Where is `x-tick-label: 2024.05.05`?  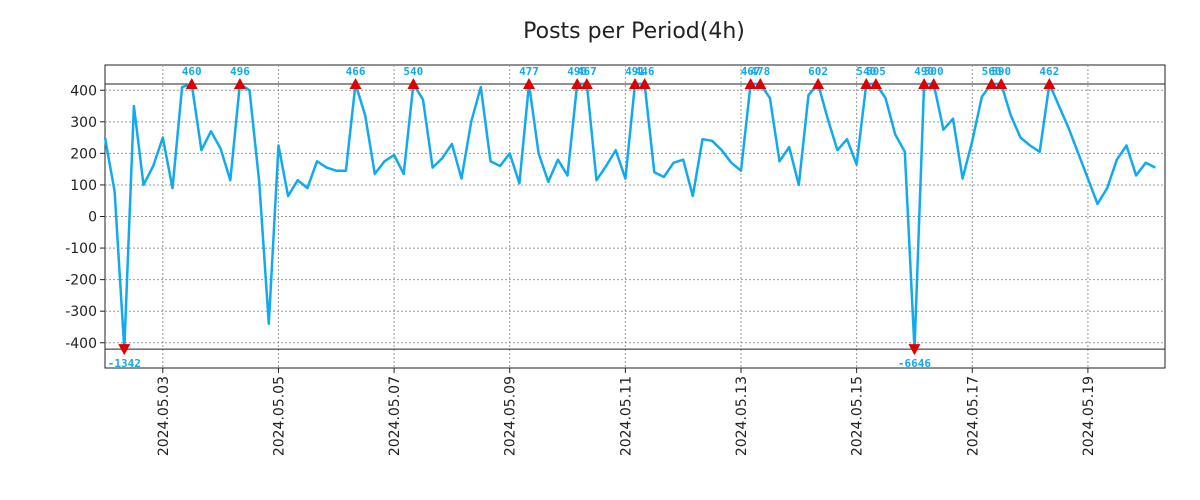
x-tick-label: 2024.05.05 is located at coordinates (279, 416).